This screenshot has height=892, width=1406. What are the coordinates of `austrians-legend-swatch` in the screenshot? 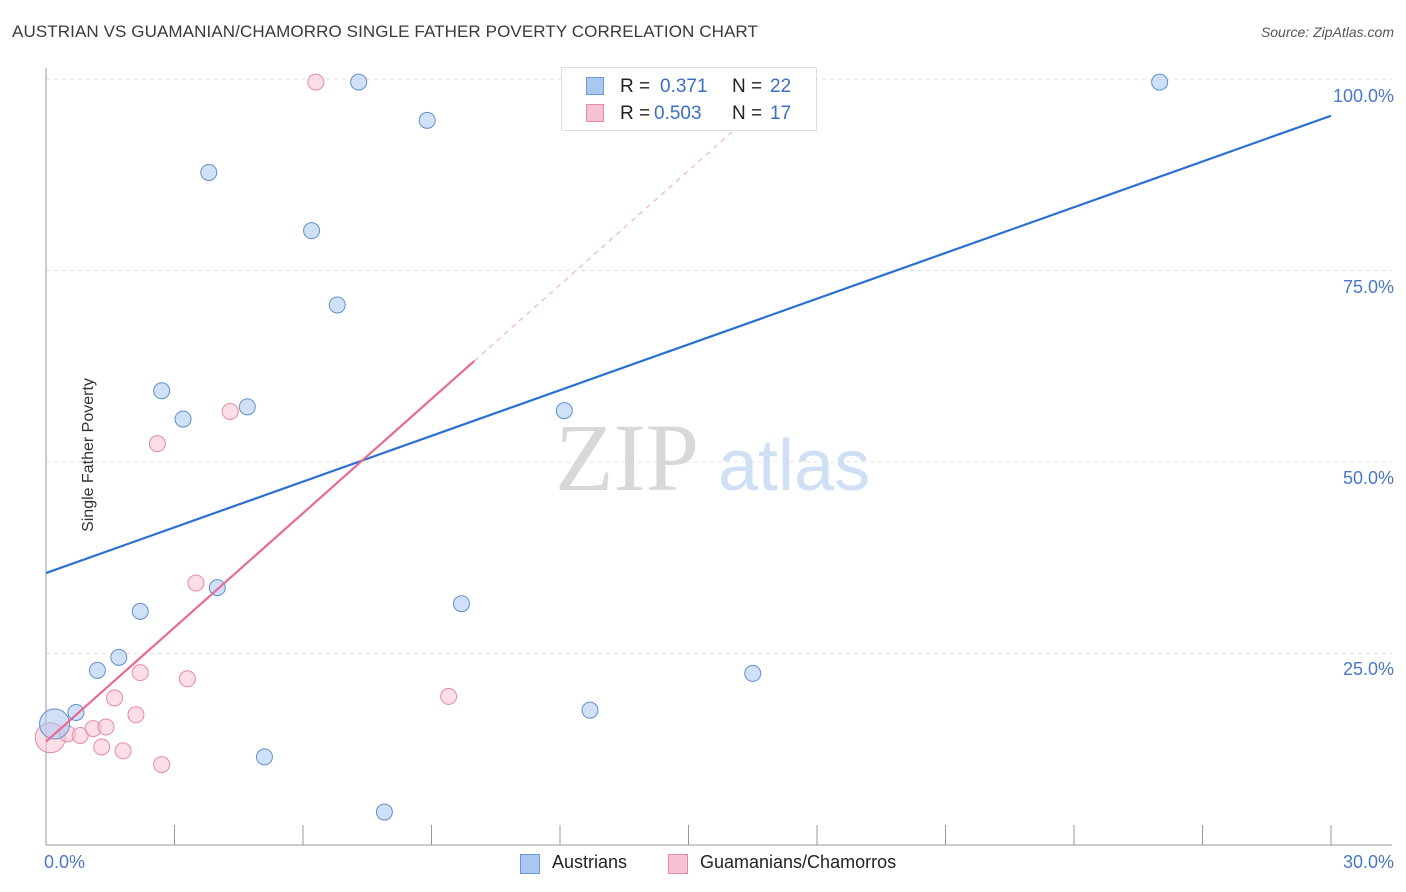 It's located at (530, 864).